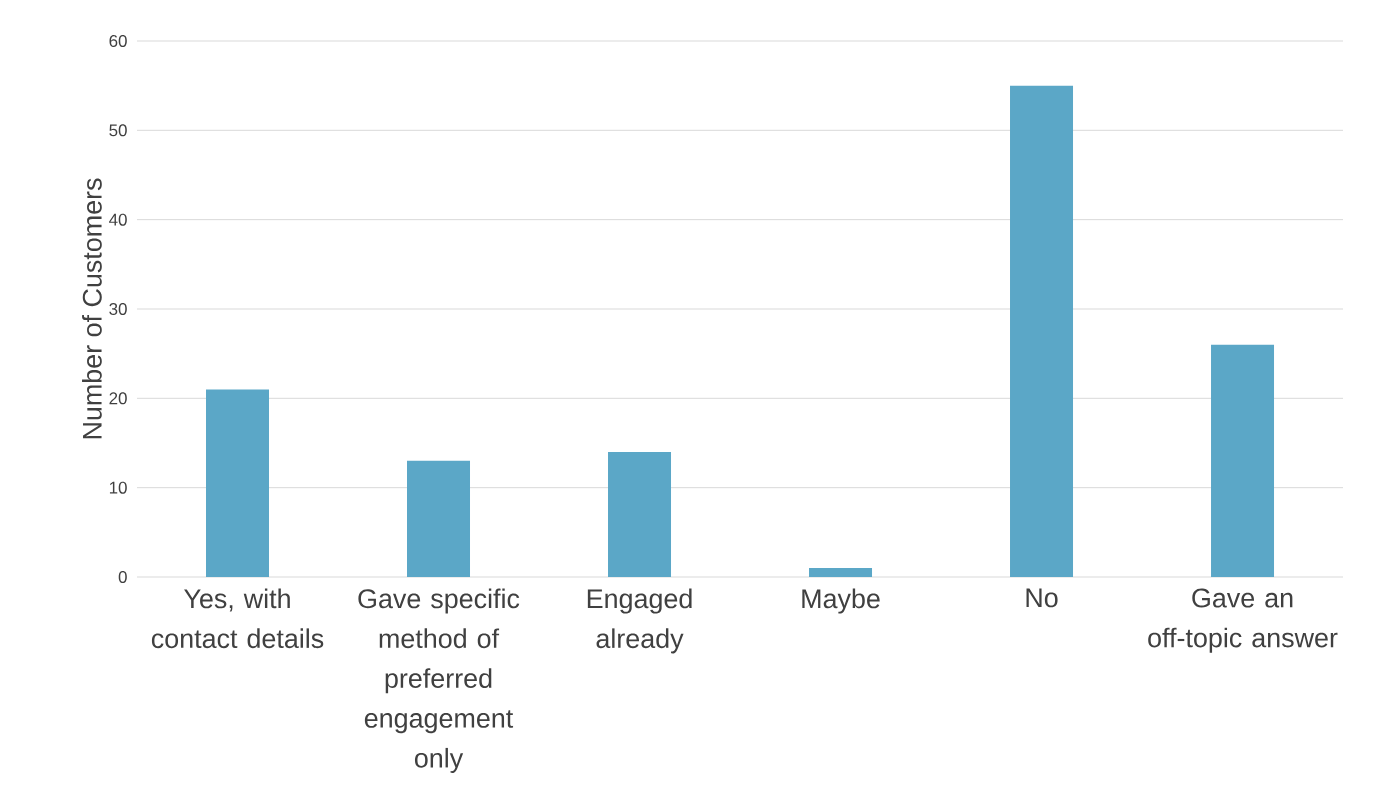 This screenshot has width=1376, height=808. What do you see at coordinates (118, 487) in the screenshot?
I see `y-tick-label: 10` at bounding box center [118, 487].